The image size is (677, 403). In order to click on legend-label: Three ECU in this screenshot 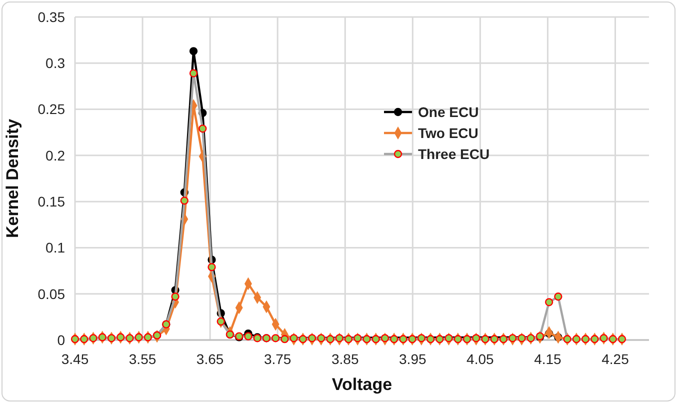, I will do `click(454, 154)`.